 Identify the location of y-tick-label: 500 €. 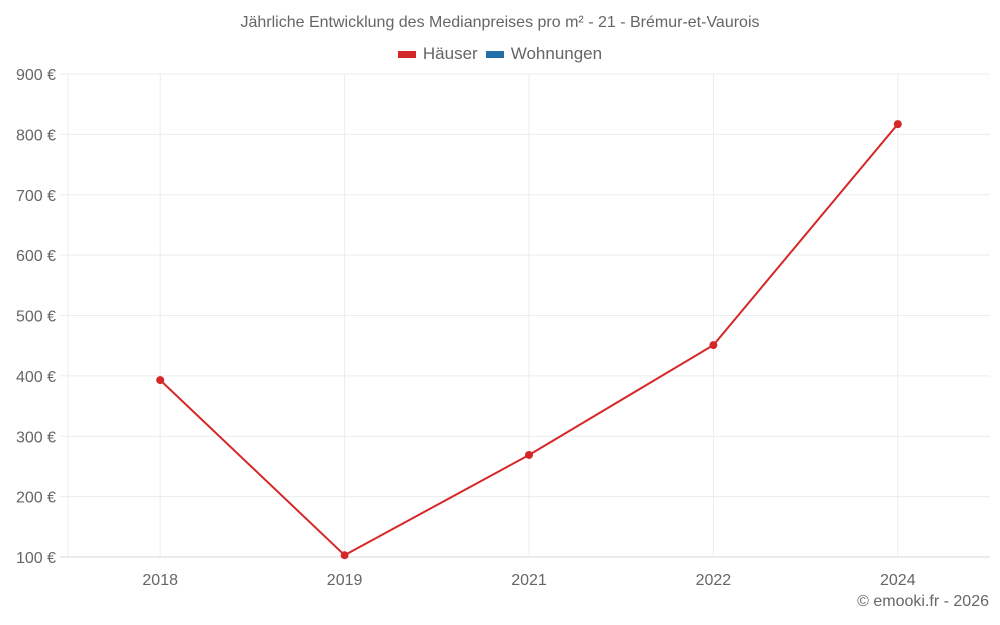
(36, 317).